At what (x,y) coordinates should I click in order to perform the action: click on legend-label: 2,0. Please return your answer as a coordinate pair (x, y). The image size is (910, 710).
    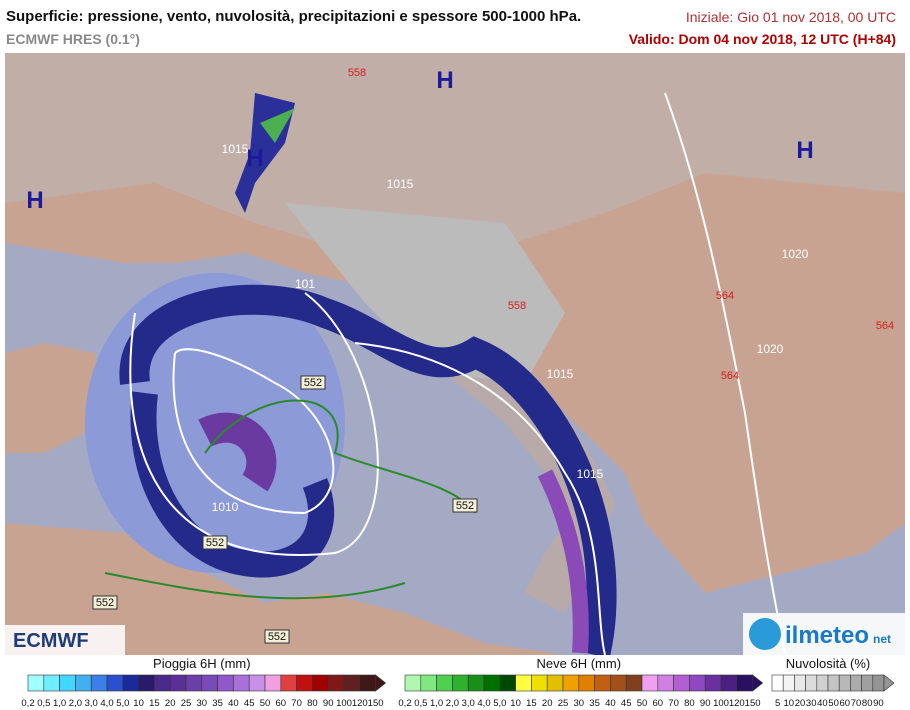
    Looking at the image, I should click on (75, 703).